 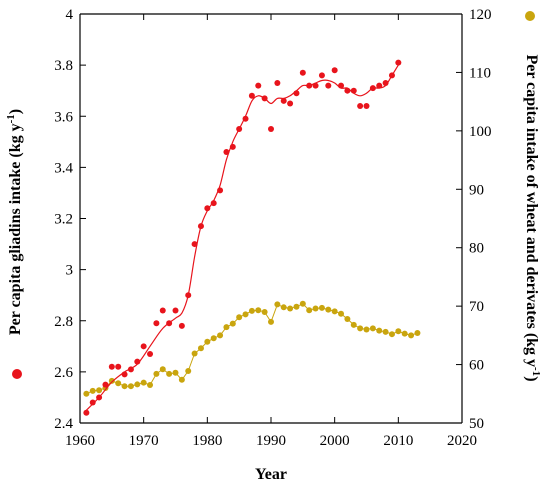 I want to click on y-left-tick-label: 2.4, so click(x=63, y=424).